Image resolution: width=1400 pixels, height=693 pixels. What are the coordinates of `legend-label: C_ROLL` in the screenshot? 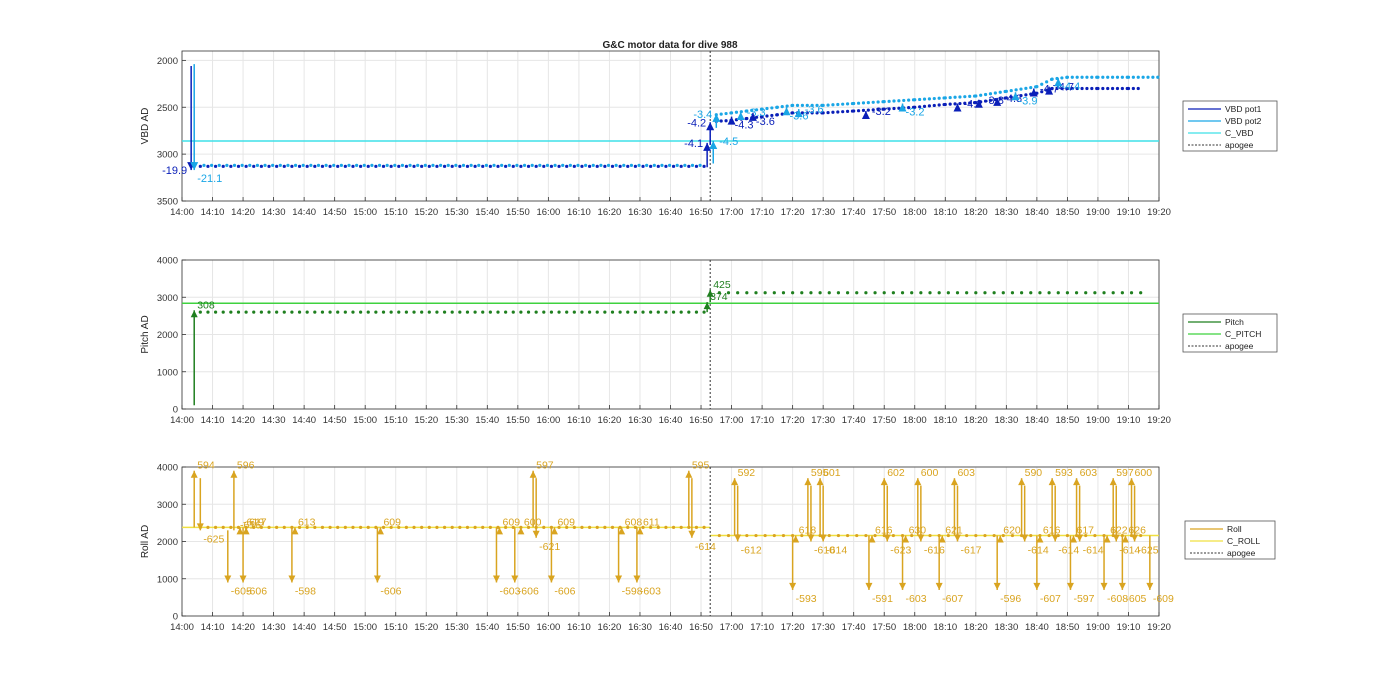 It's located at (1243, 541).